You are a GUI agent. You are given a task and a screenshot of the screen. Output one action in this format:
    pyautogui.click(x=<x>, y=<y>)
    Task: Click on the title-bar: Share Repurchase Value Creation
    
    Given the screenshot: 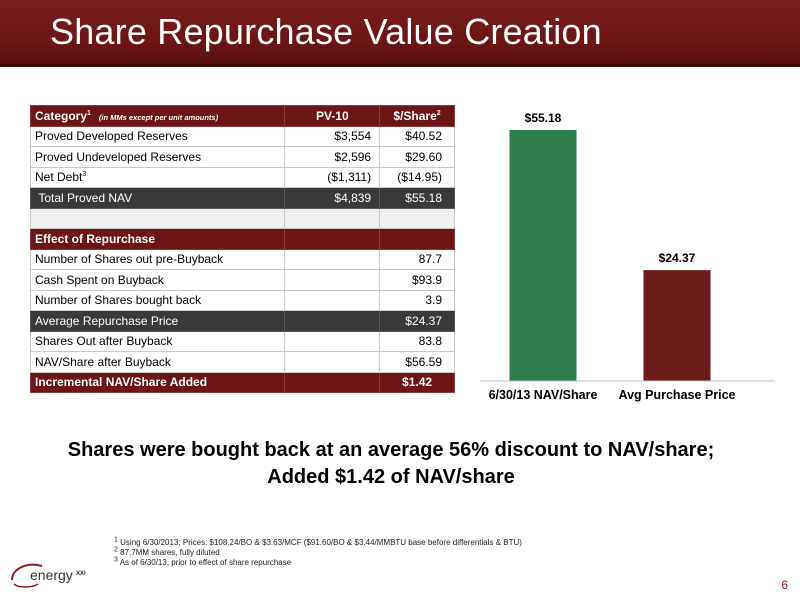 What is the action you would take?
    pyautogui.click(x=400, y=33)
    